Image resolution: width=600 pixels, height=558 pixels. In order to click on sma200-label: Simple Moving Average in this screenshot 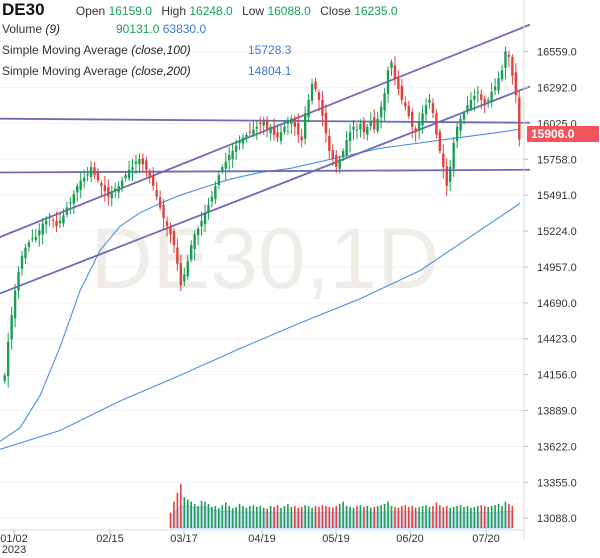, I will do `click(65, 71)`.